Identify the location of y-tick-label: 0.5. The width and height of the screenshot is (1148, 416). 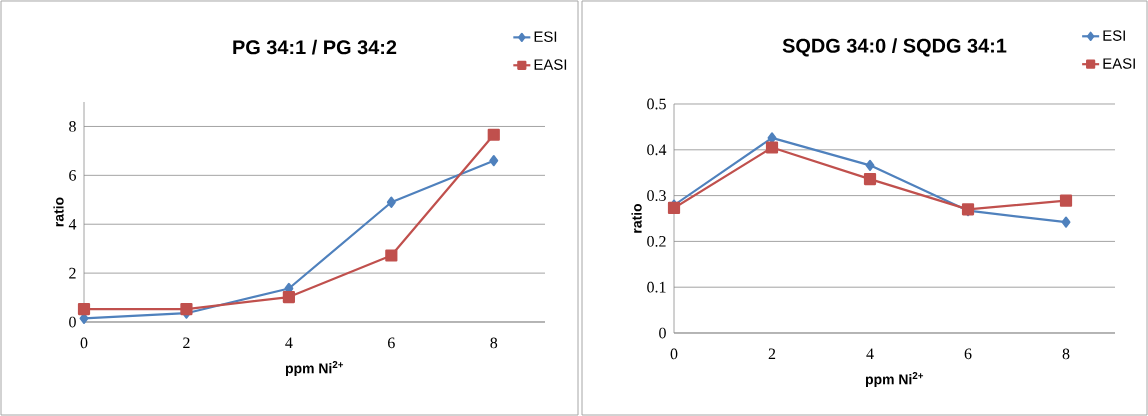
(656, 104).